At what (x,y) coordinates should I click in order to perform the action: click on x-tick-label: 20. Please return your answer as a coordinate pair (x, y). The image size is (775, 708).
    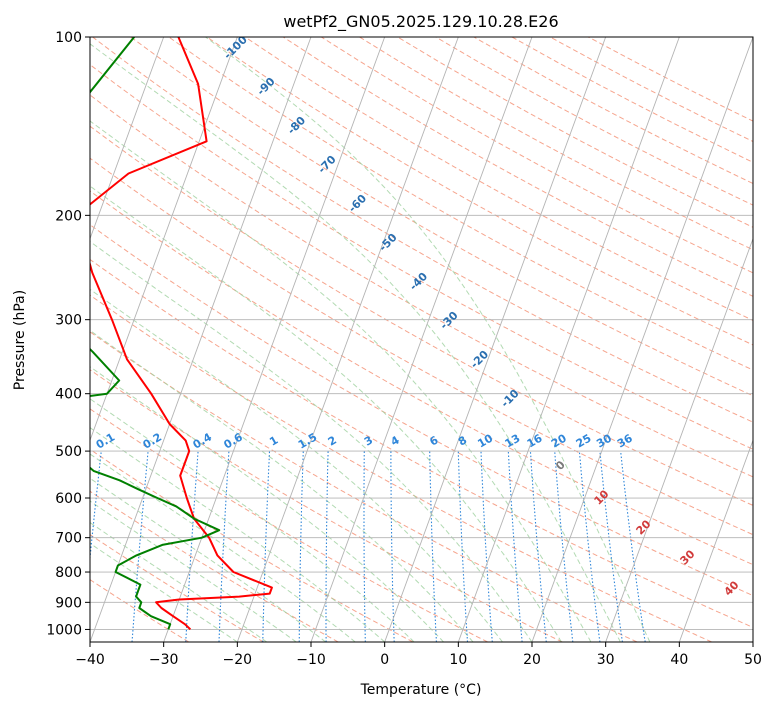
    Looking at the image, I should click on (532, 660).